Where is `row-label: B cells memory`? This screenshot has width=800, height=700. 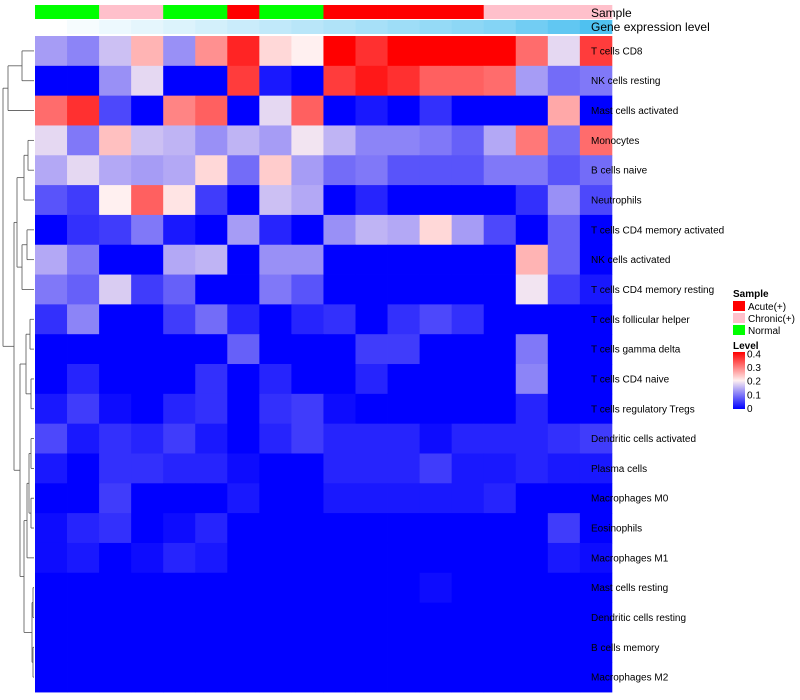 row-label: B cells memory is located at coordinates (625, 648).